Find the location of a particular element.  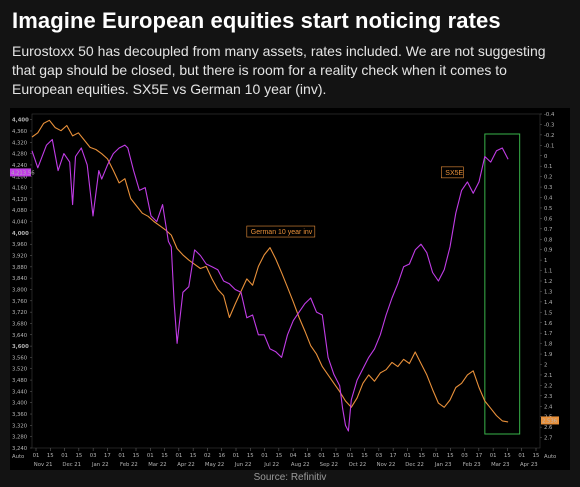

right-tick-label: 1.7 is located at coordinates (548, 334).